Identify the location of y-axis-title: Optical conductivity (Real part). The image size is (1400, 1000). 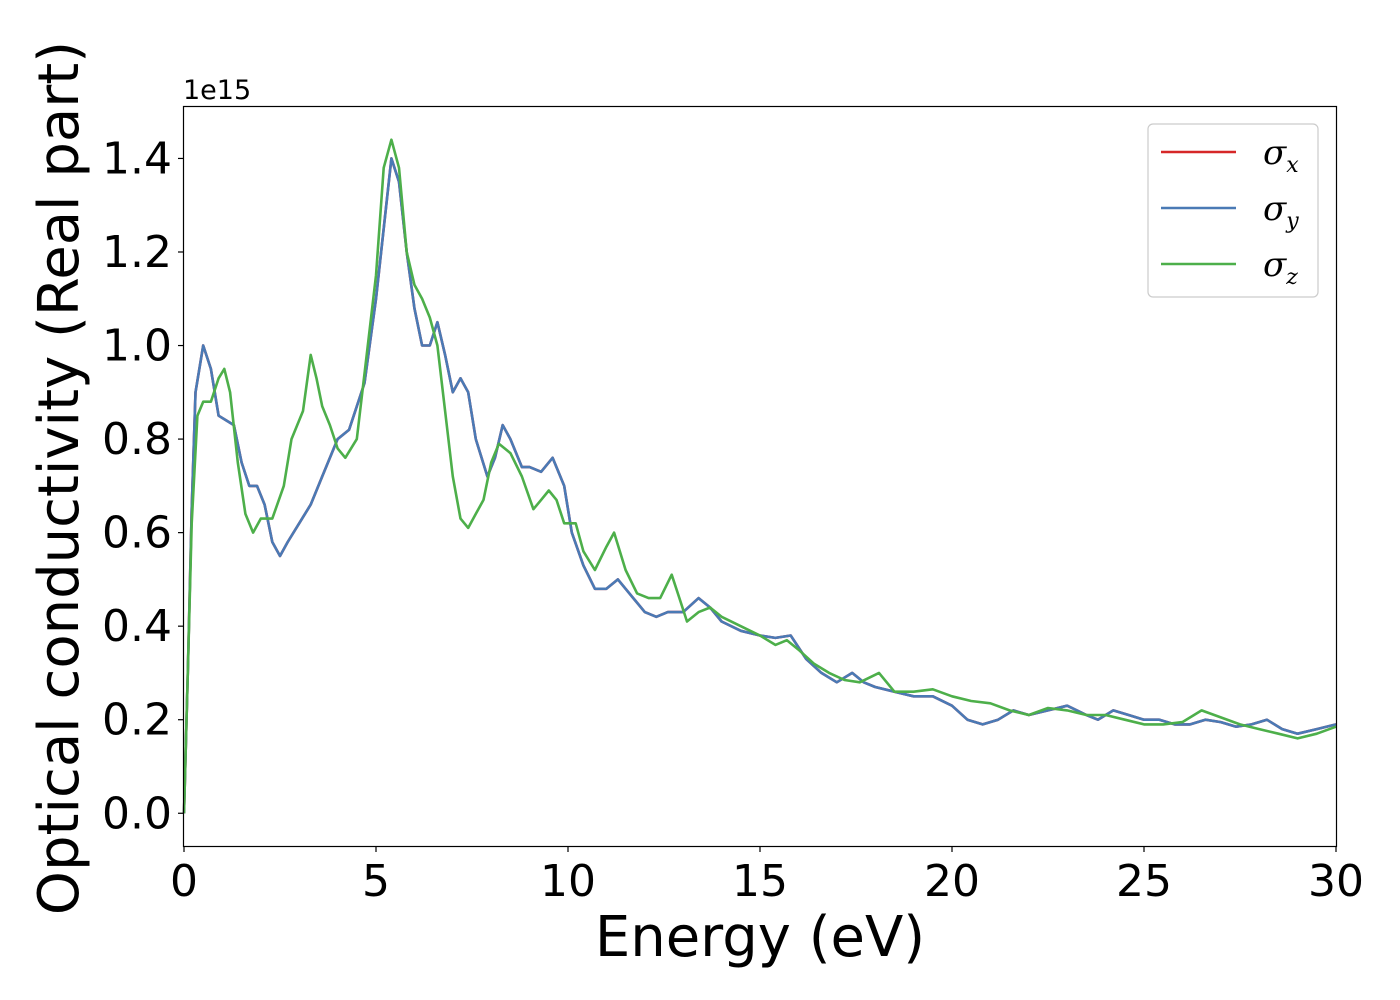
(59, 478).